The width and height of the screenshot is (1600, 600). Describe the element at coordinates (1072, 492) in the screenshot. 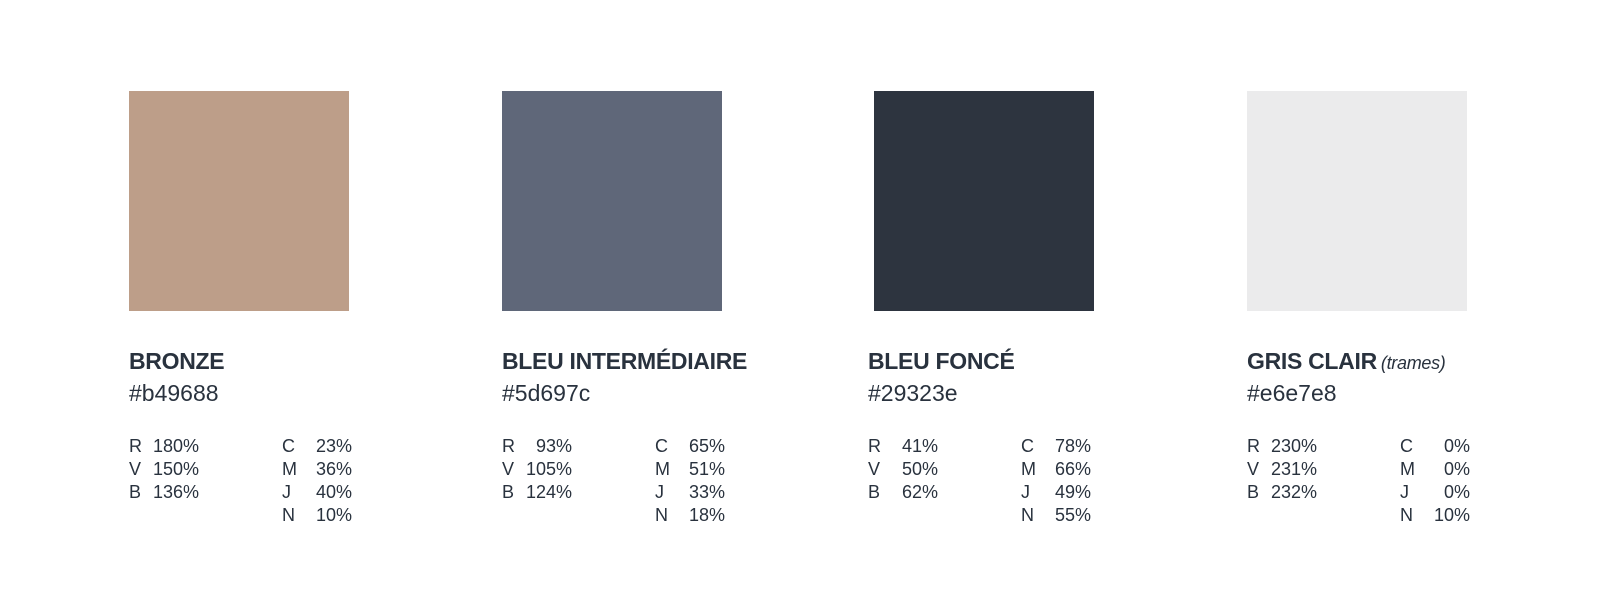

I see `value-number: 49%` at that location.